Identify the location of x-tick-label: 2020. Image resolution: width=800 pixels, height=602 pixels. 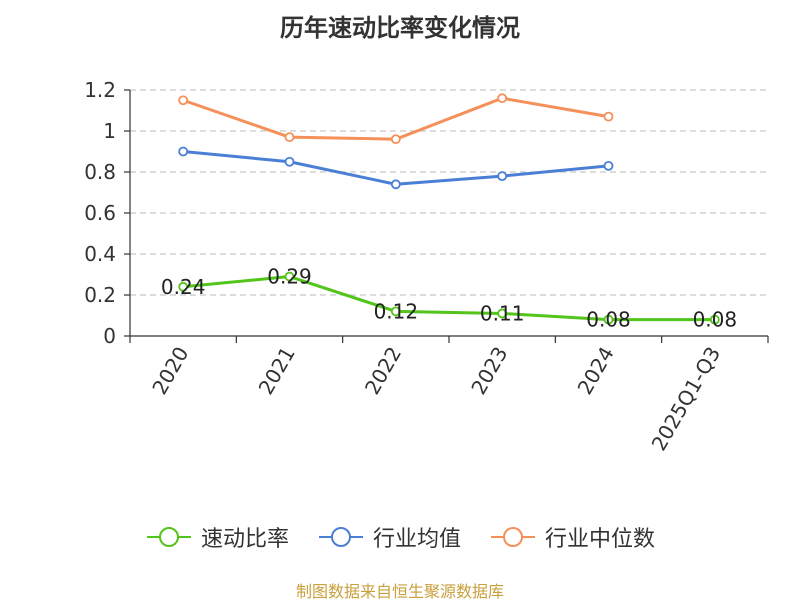
(170, 371).